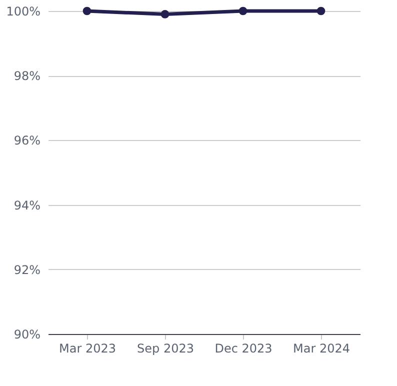  What do you see at coordinates (27, 205) in the screenshot?
I see `y-tick-label: 94%` at bounding box center [27, 205].